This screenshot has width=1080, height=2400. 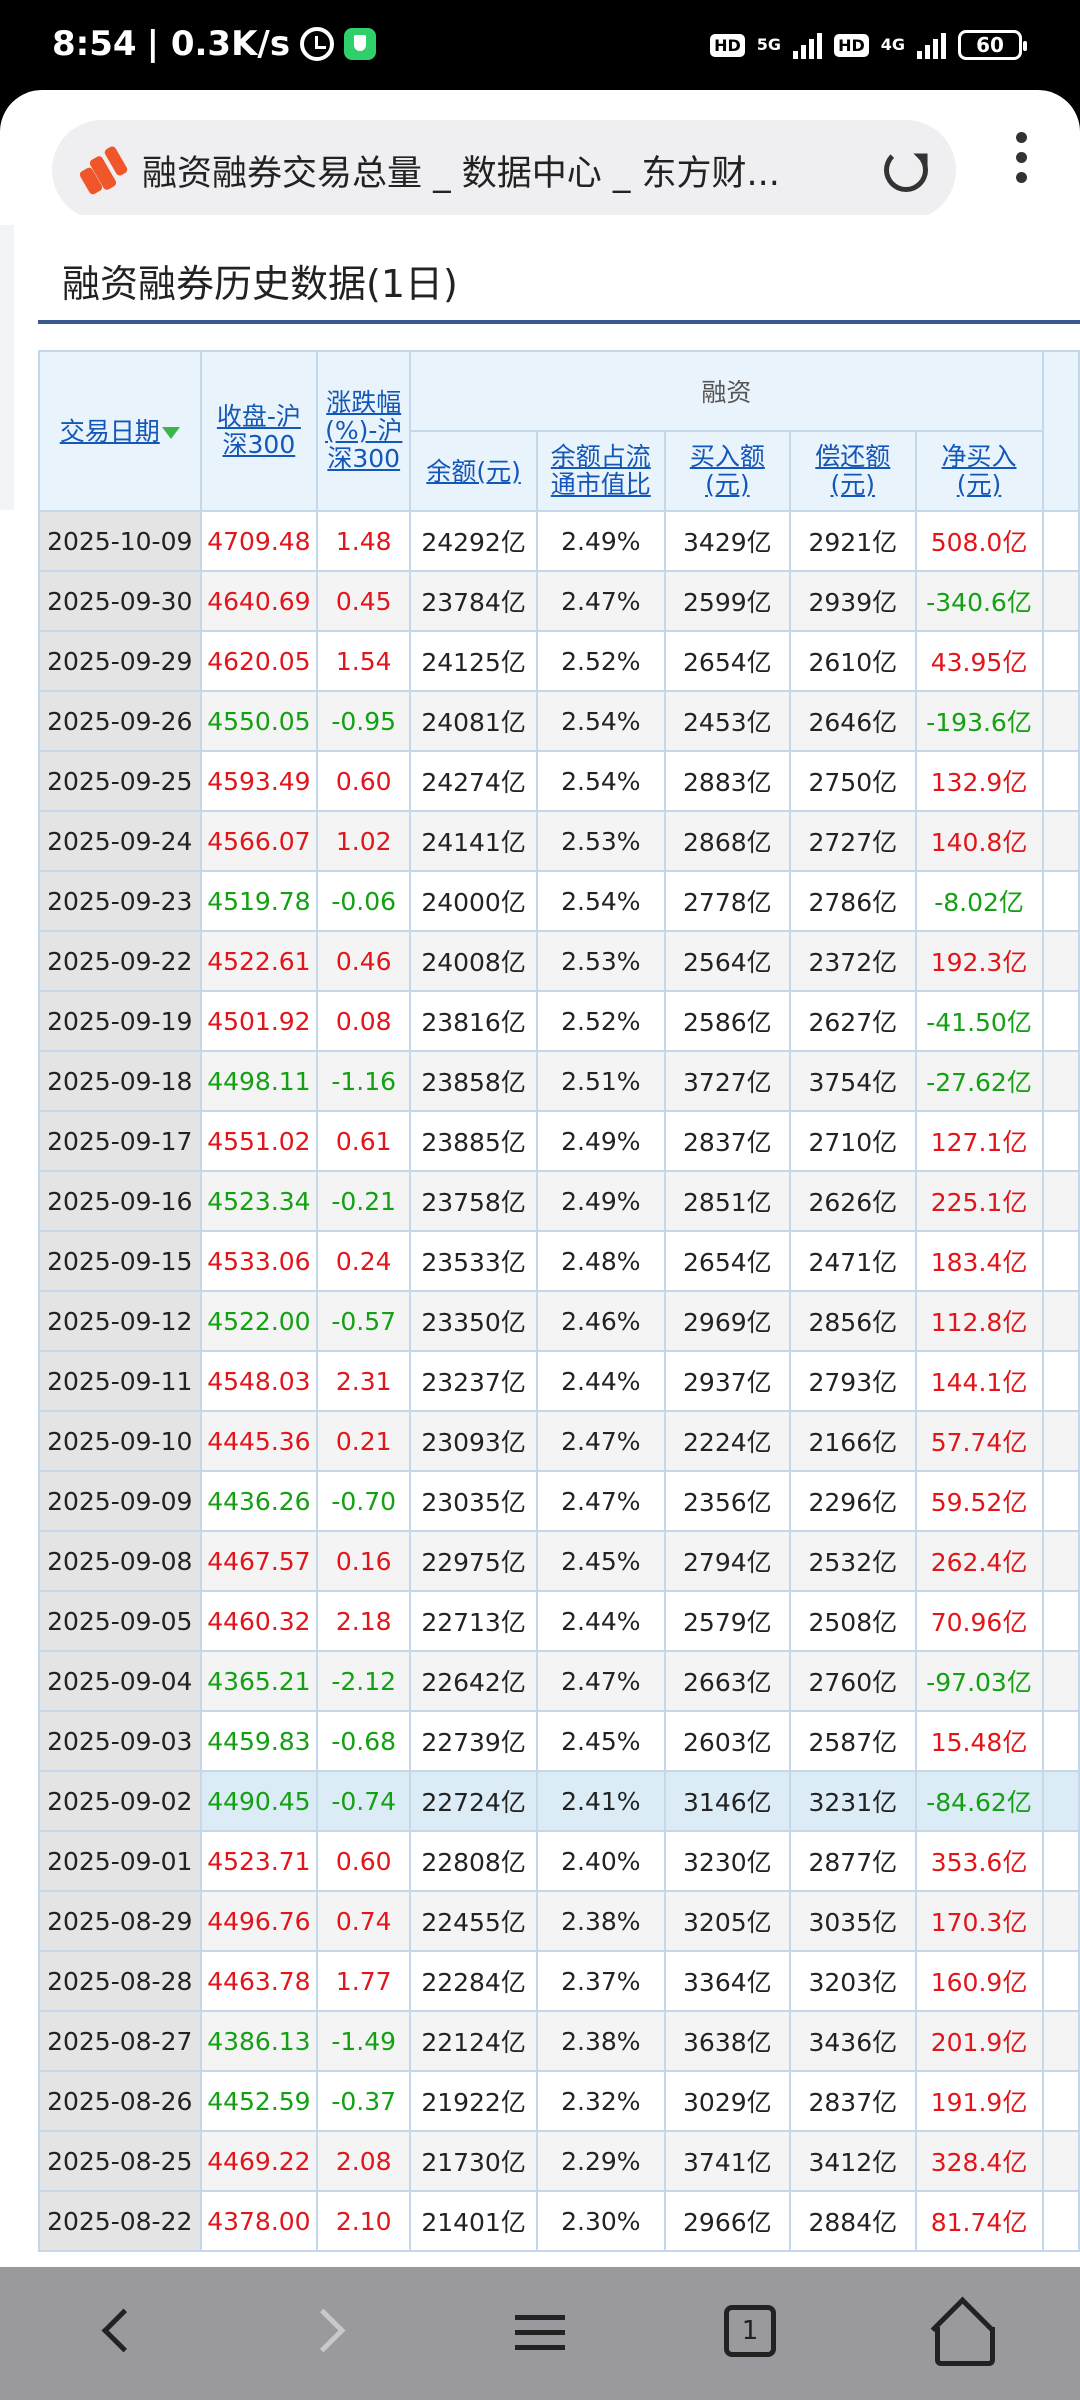 I want to click on cell-close: 4445.36, so click(x=259, y=1441).